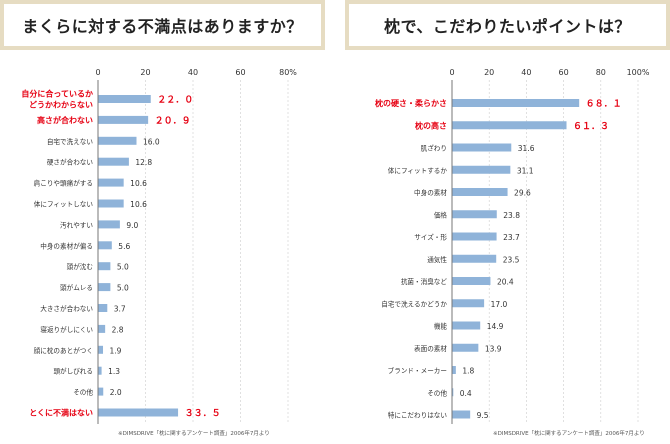 This screenshot has width=670, height=444. What do you see at coordinates (61, 413) in the screenshot?
I see `category-label: とくに不満はない` at bounding box center [61, 413].